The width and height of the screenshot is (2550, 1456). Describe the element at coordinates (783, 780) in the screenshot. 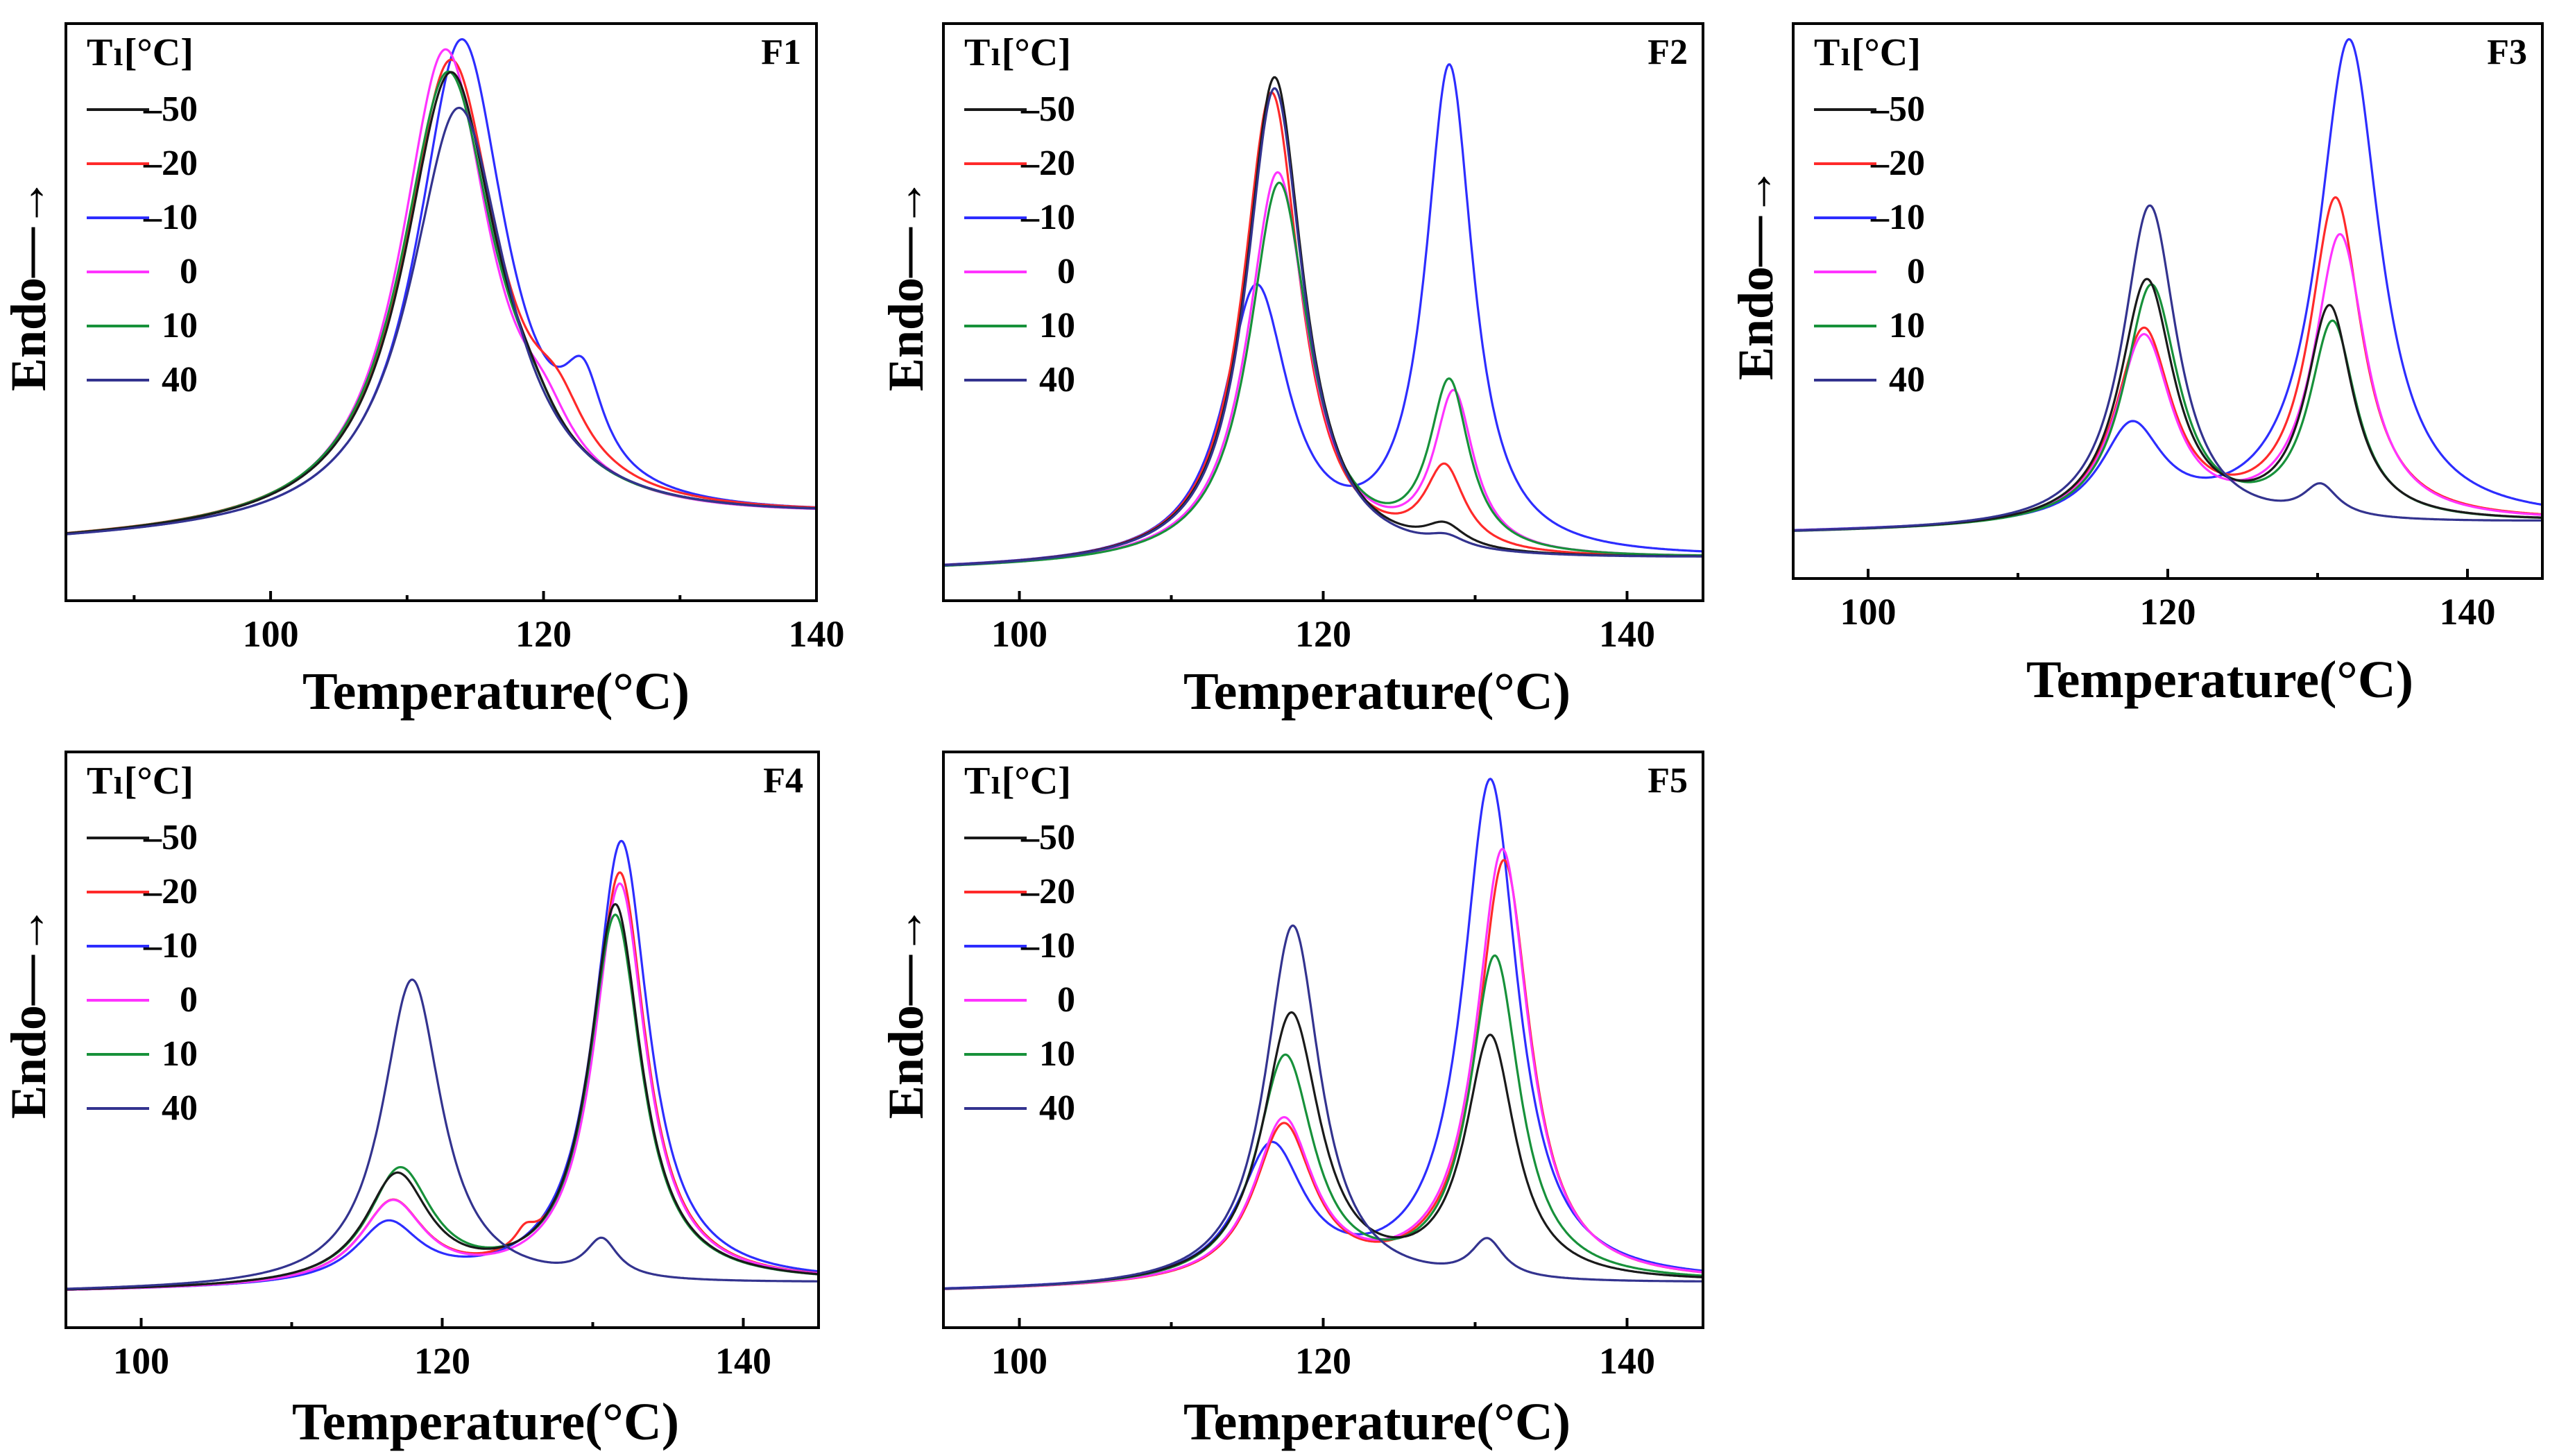

I see `panel-label: F4` at that location.